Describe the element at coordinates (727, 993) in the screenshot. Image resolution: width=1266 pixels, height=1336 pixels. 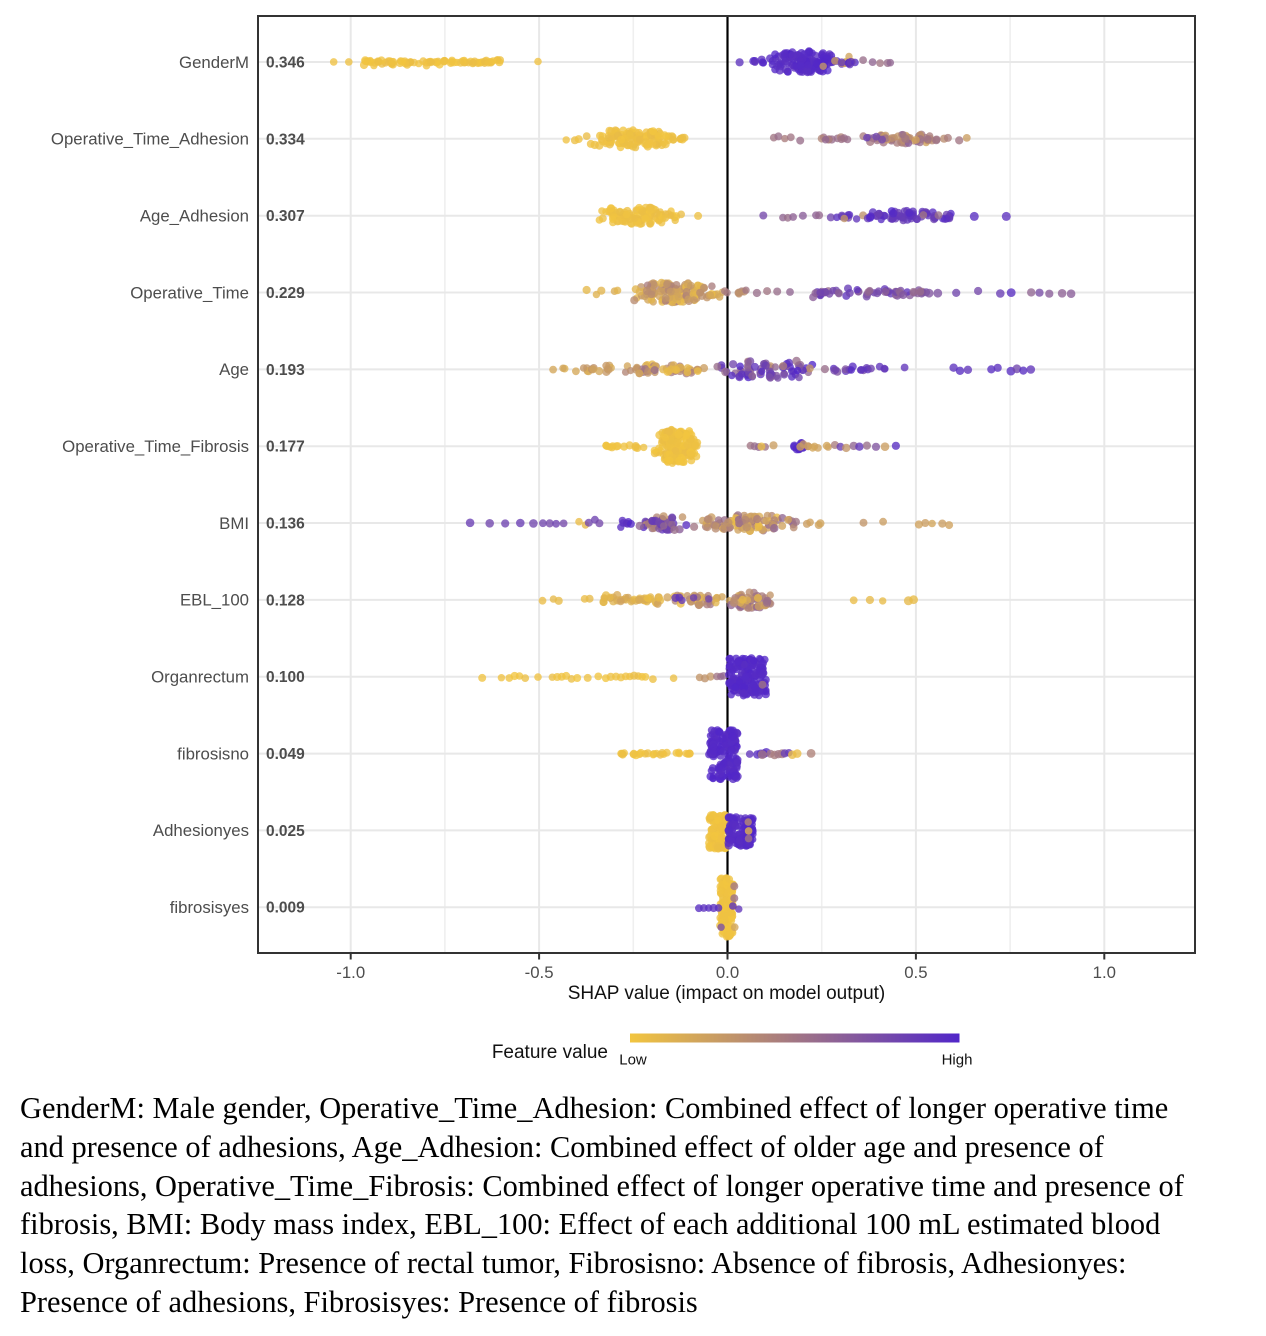
I see `svg-text:SHAP value (impact on model ou: SHAP value (impact on model output)` at that location.